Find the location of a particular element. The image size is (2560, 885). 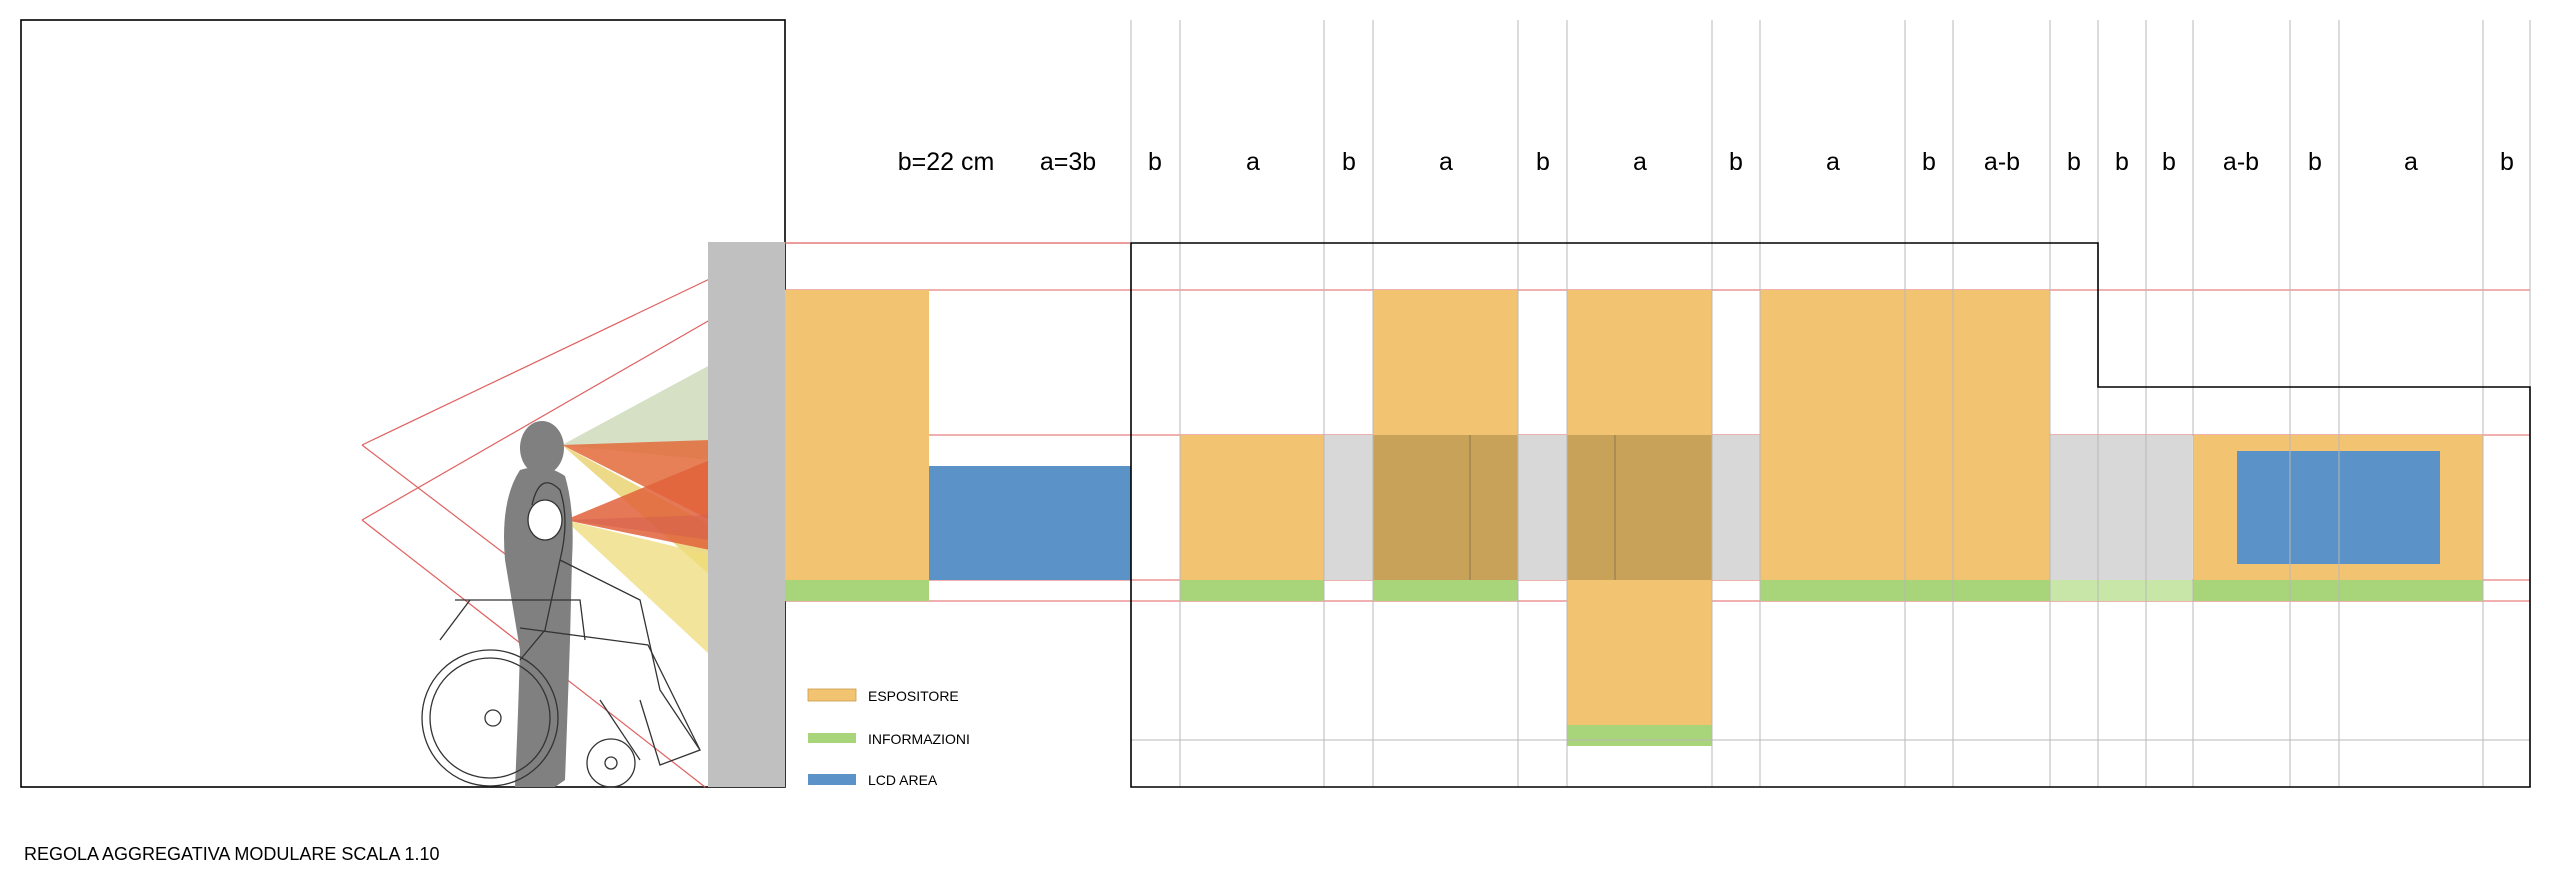

diagram-title: REGOLA AGGREGATIVA MODULARE SCALA 1.10 is located at coordinates (232, 854).